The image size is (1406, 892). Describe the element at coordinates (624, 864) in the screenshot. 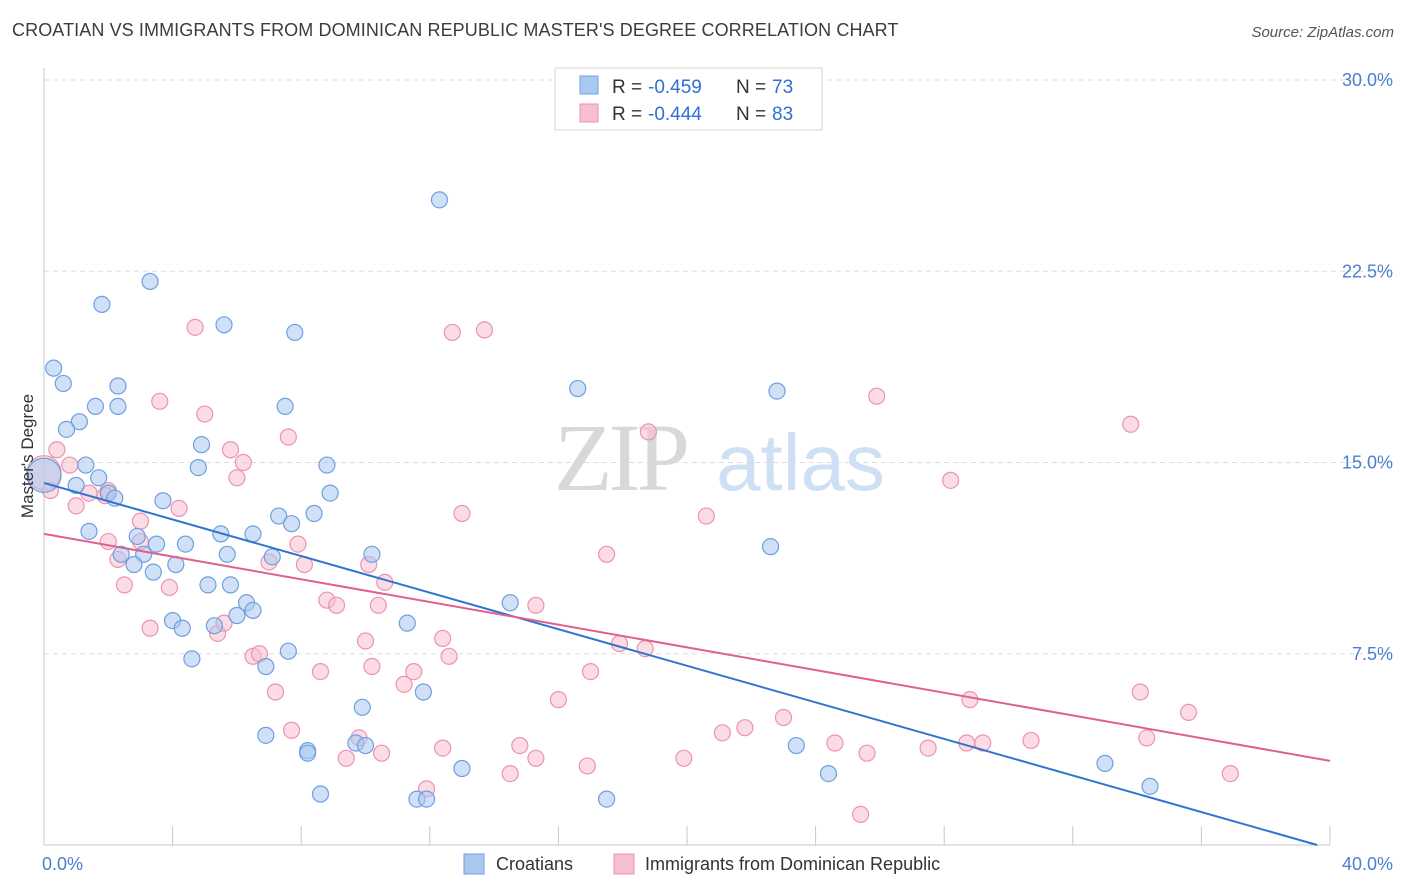

I see `legend-bottom-swatch-dominican` at that location.